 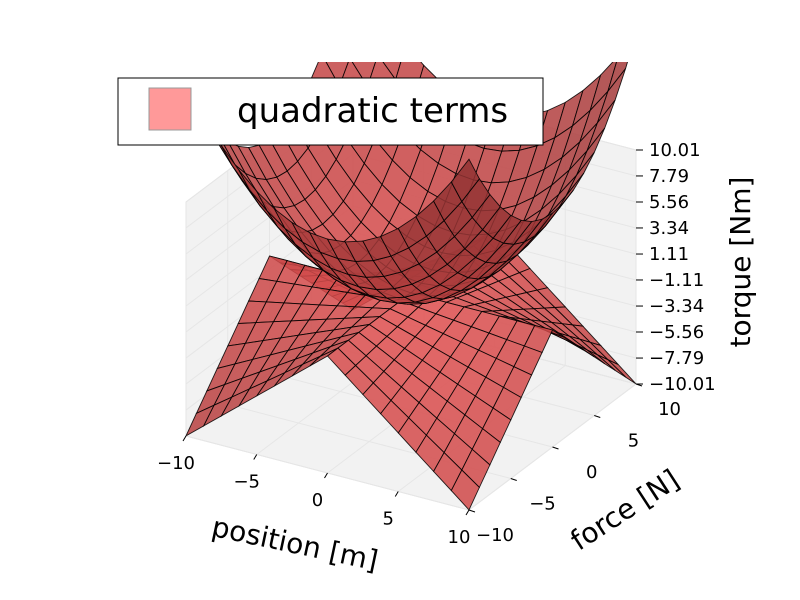 What do you see at coordinates (669, 228) in the screenshot?
I see `z-tick-label: 3.34` at bounding box center [669, 228].